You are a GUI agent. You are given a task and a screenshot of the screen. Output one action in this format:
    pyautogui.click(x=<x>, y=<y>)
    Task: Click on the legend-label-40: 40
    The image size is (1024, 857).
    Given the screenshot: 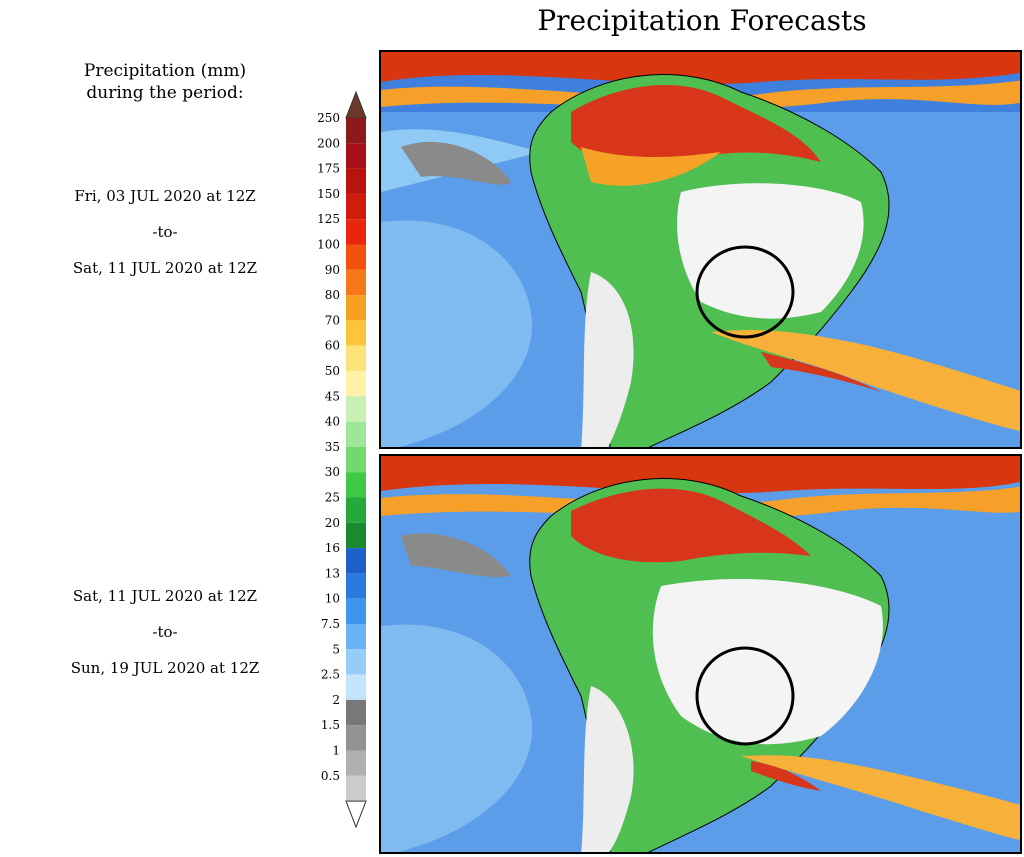 What is the action you would take?
    pyautogui.click(x=332, y=422)
    